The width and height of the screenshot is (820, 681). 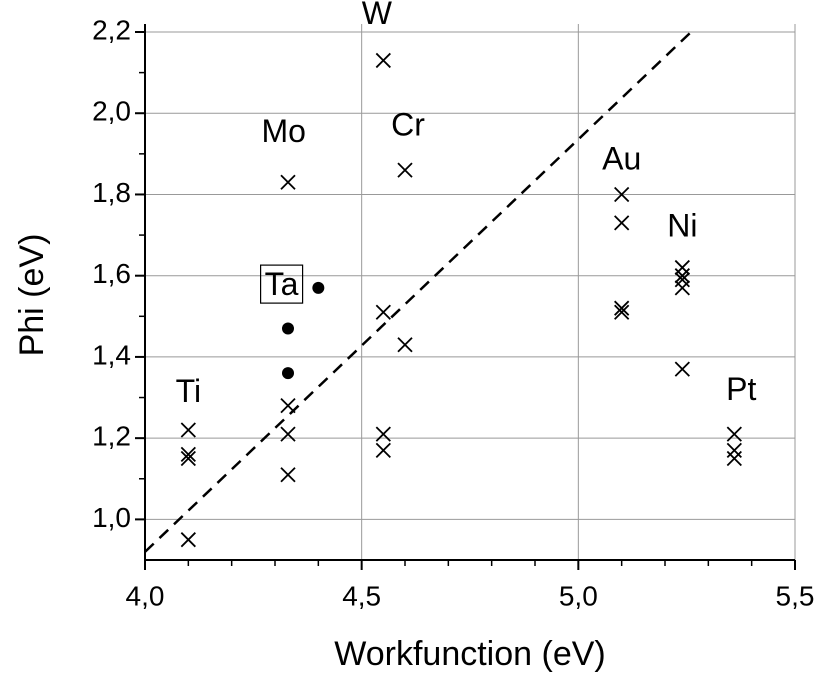 I want to click on annotation: Cr, so click(x=408, y=124).